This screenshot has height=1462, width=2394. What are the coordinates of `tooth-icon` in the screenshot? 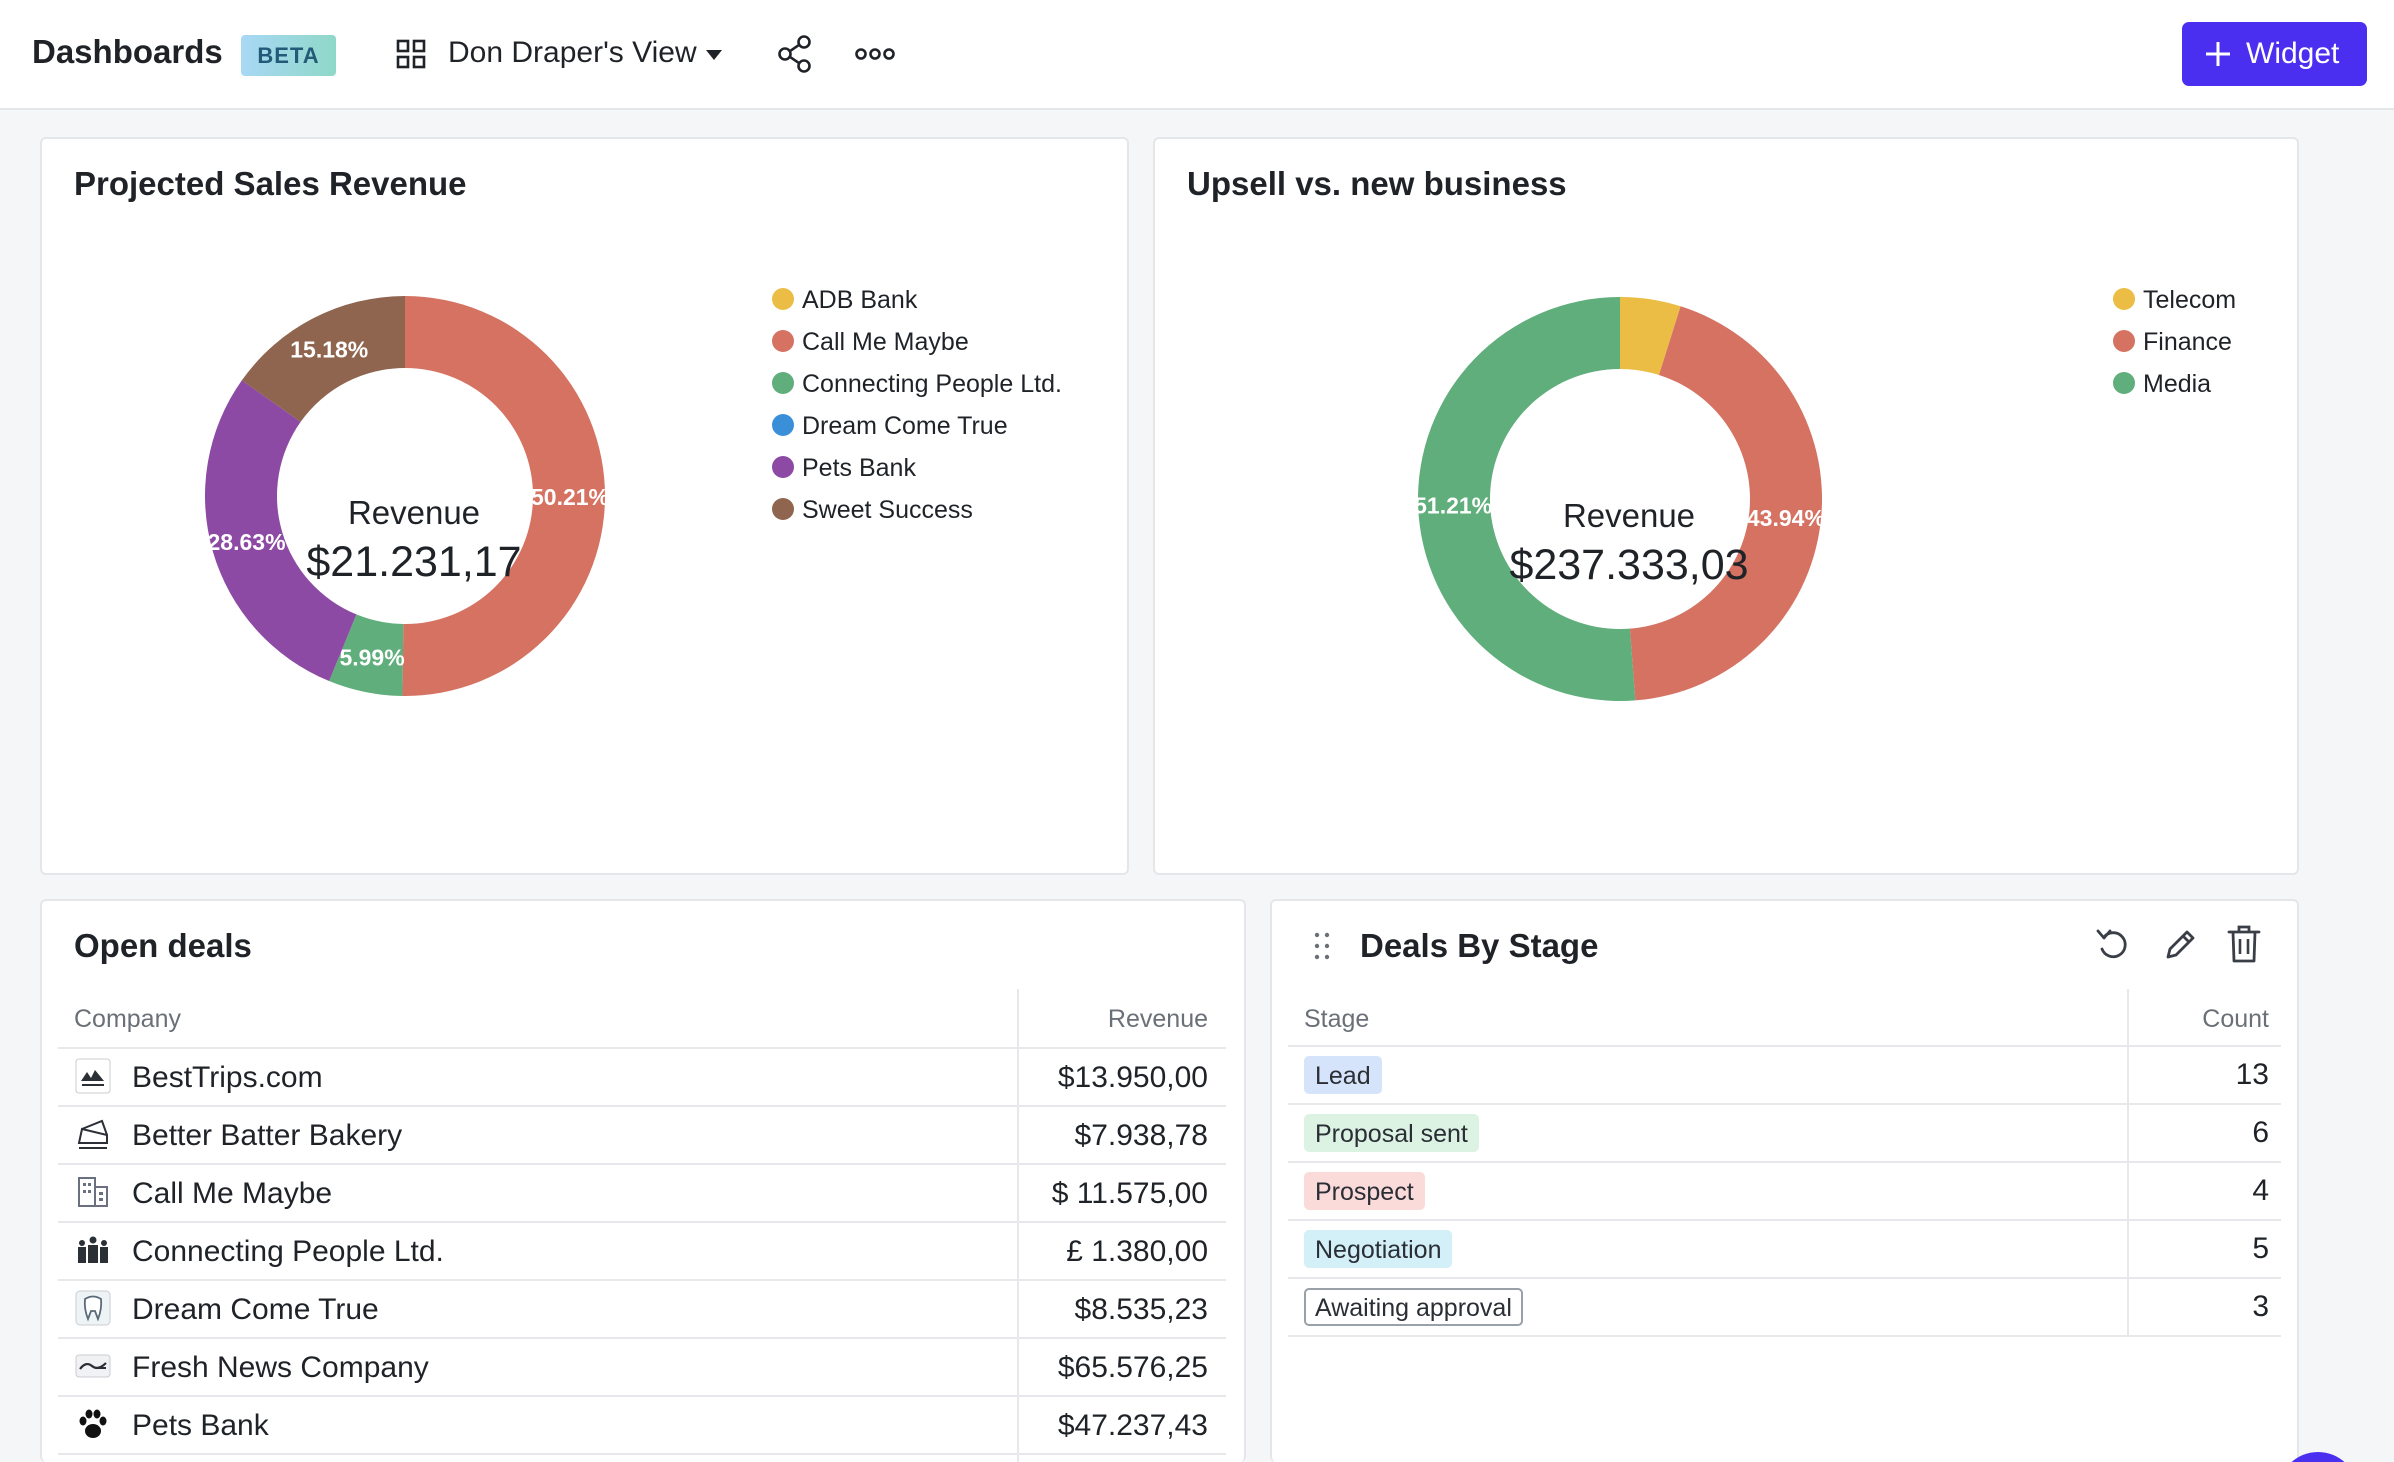 It's located at (93, 1308).